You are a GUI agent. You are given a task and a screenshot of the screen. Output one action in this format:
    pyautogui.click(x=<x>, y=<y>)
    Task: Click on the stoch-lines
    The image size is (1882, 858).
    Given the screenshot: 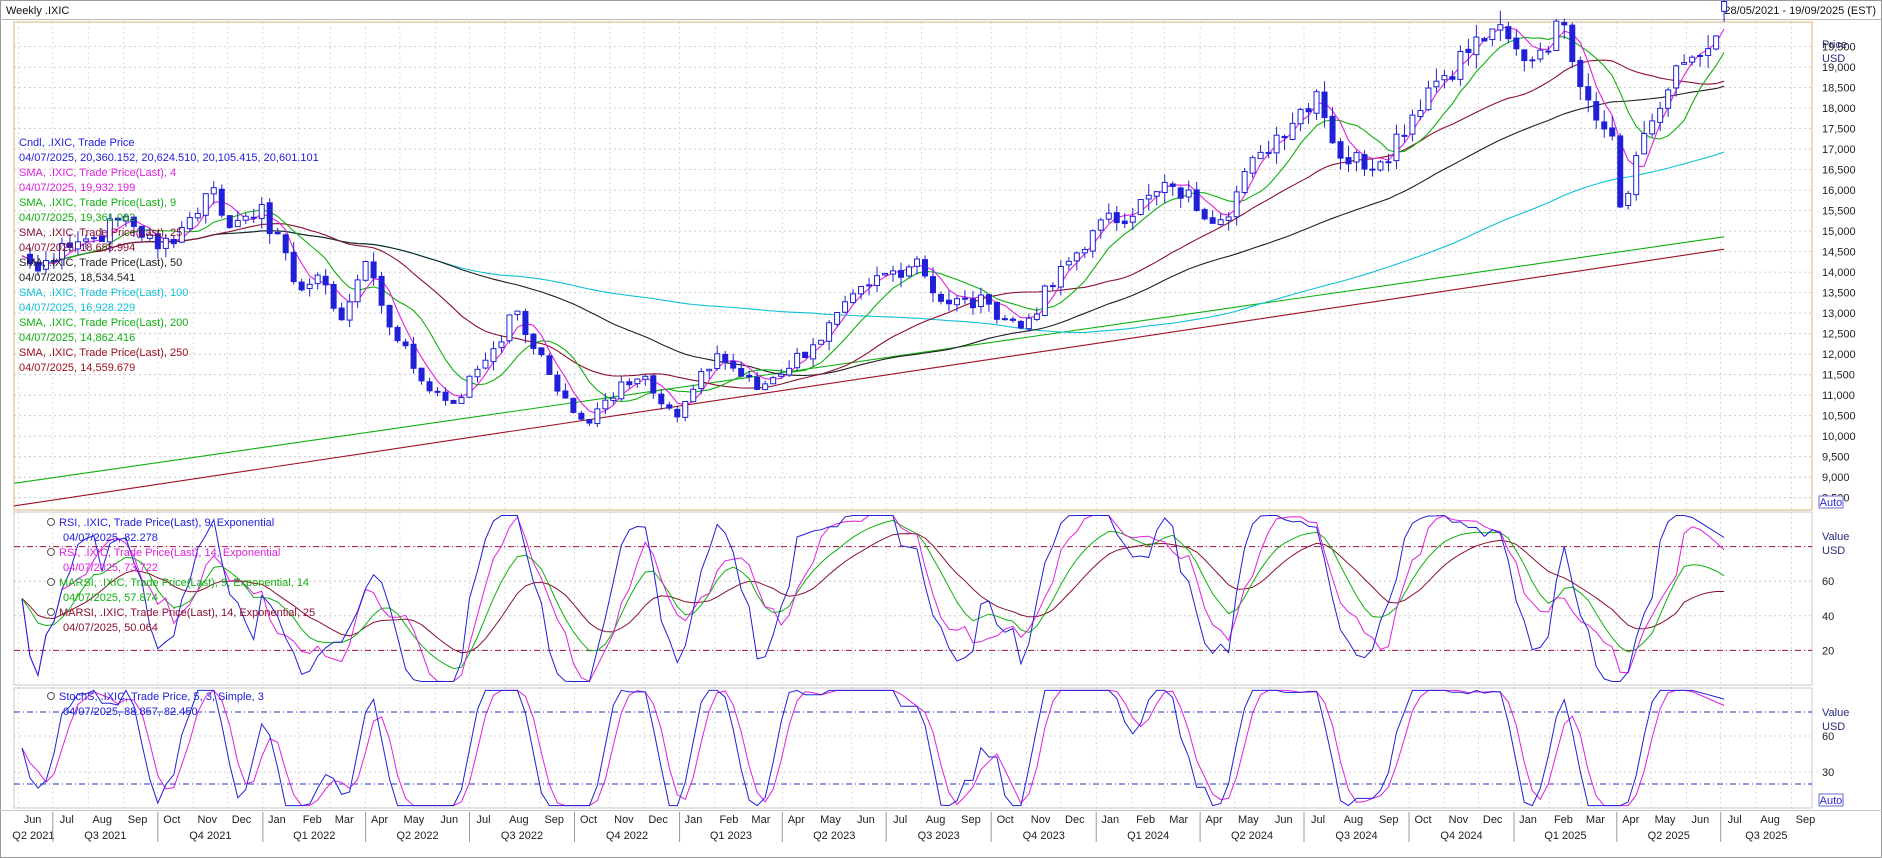 What is the action you would take?
    pyautogui.click(x=873, y=748)
    